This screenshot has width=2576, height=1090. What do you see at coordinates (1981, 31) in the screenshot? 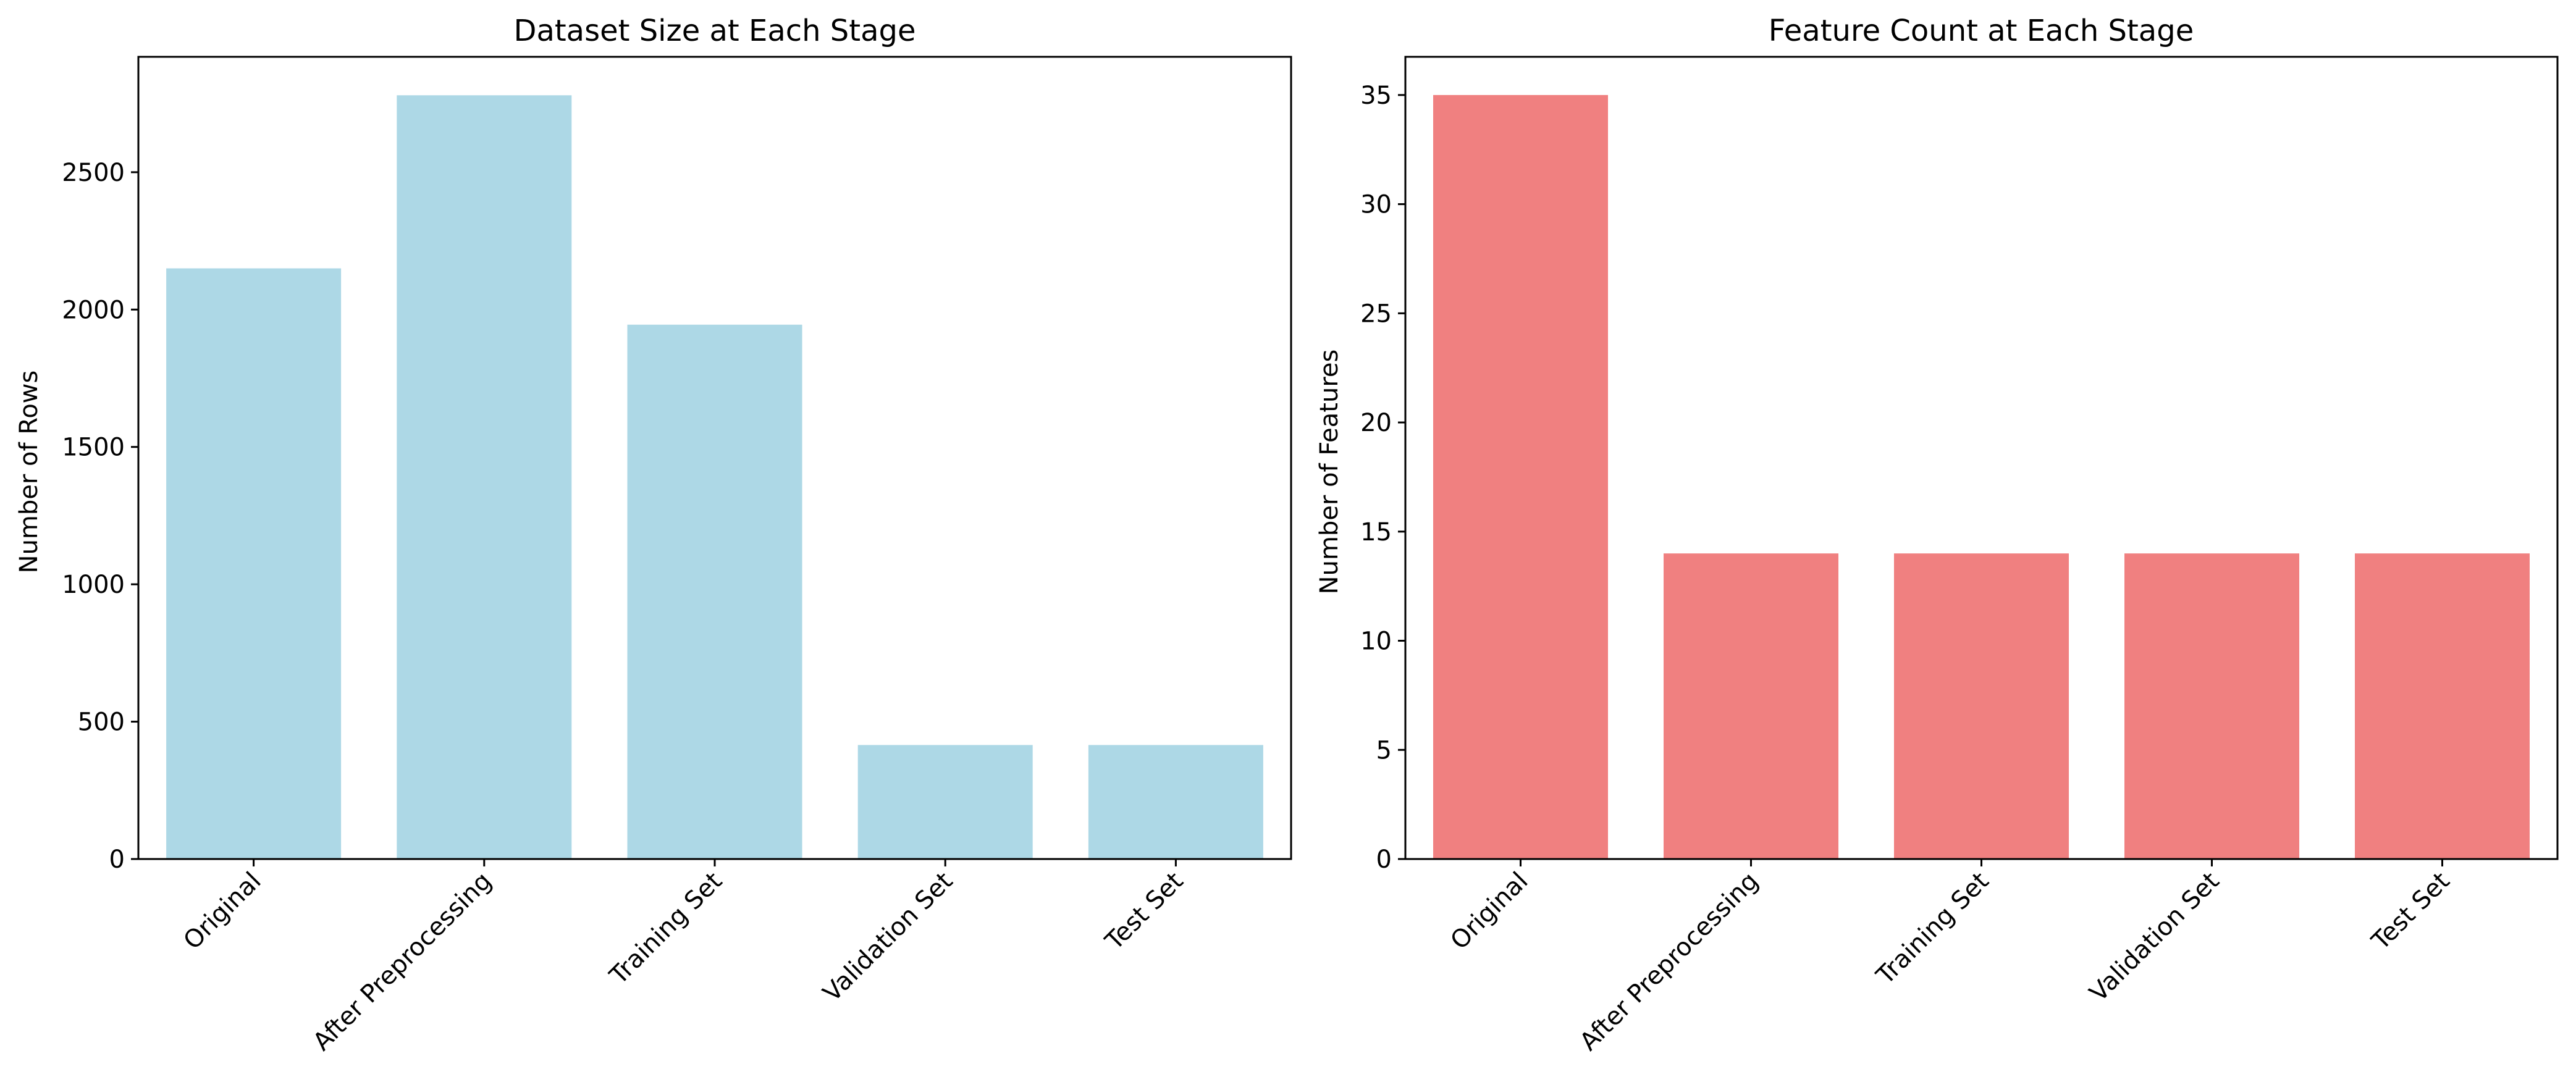
I see `chart-title: Feature Count at Each Stage` at bounding box center [1981, 31].